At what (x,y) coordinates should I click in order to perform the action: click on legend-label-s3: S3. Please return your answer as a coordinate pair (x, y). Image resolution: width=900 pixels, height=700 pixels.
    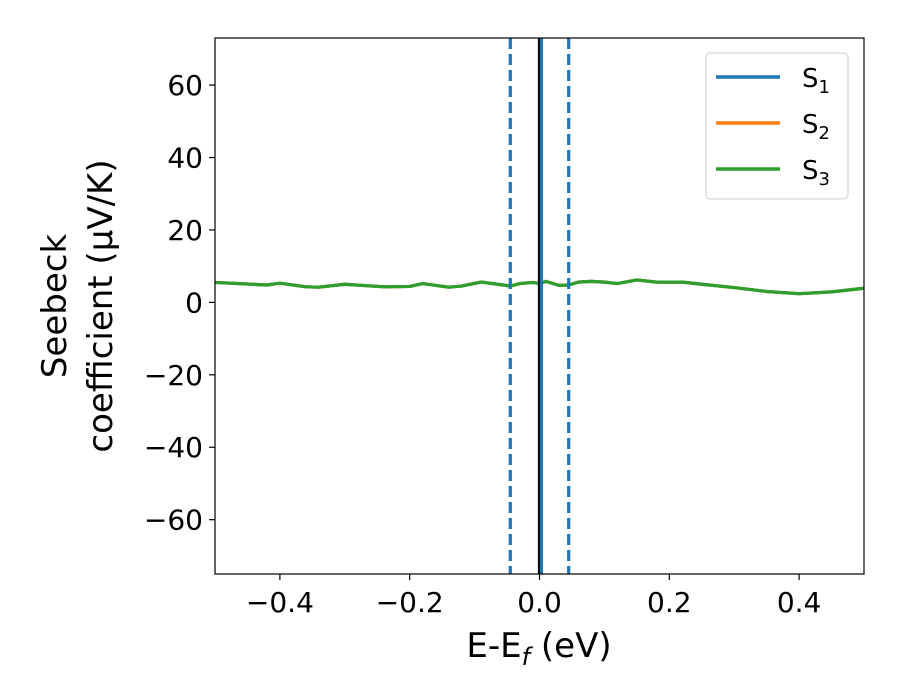
    Looking at the image, I should click on (816, 173).